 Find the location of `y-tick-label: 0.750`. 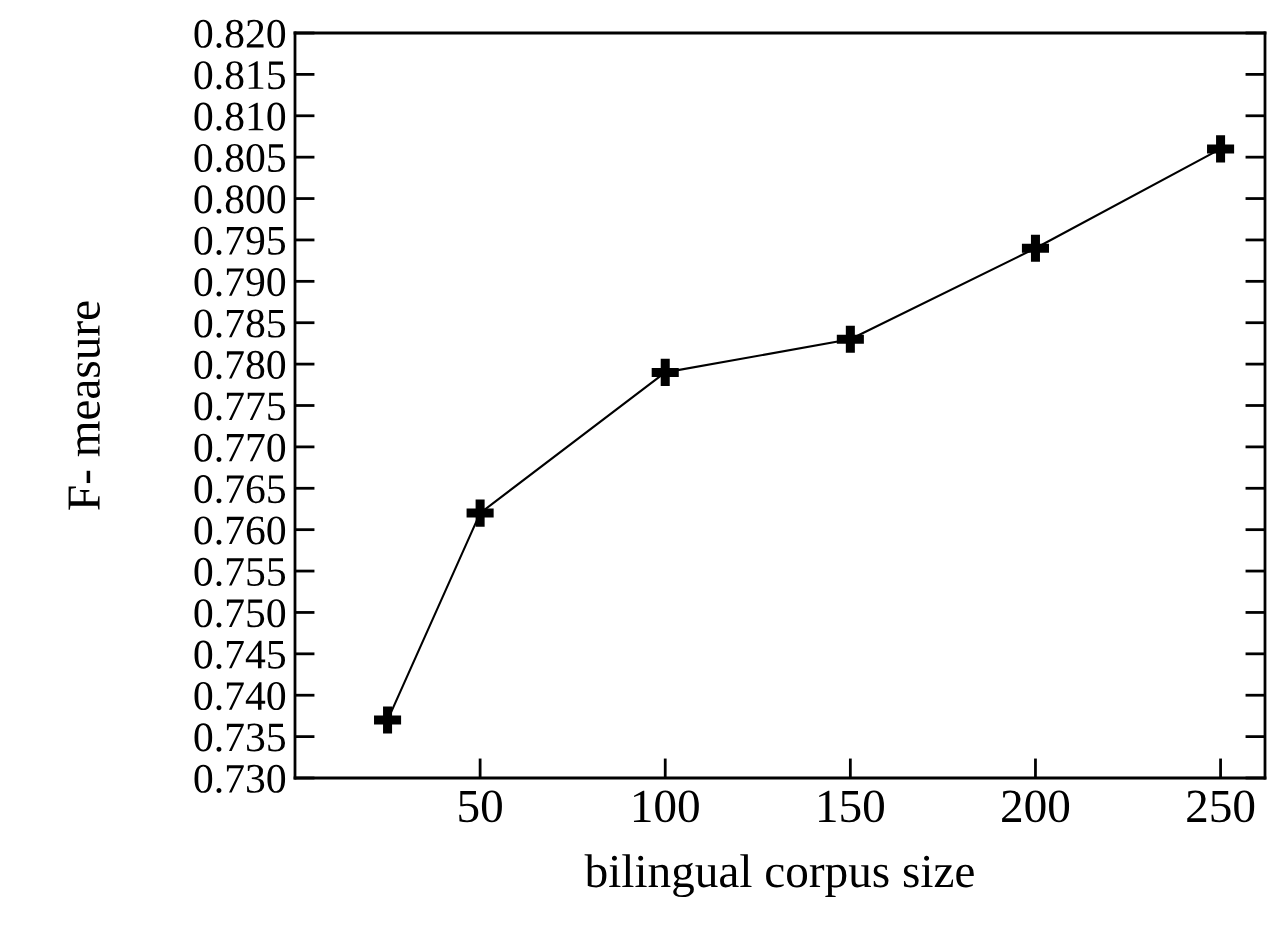

y-tick-label: 0.750 is located at coordinates (240, 613).